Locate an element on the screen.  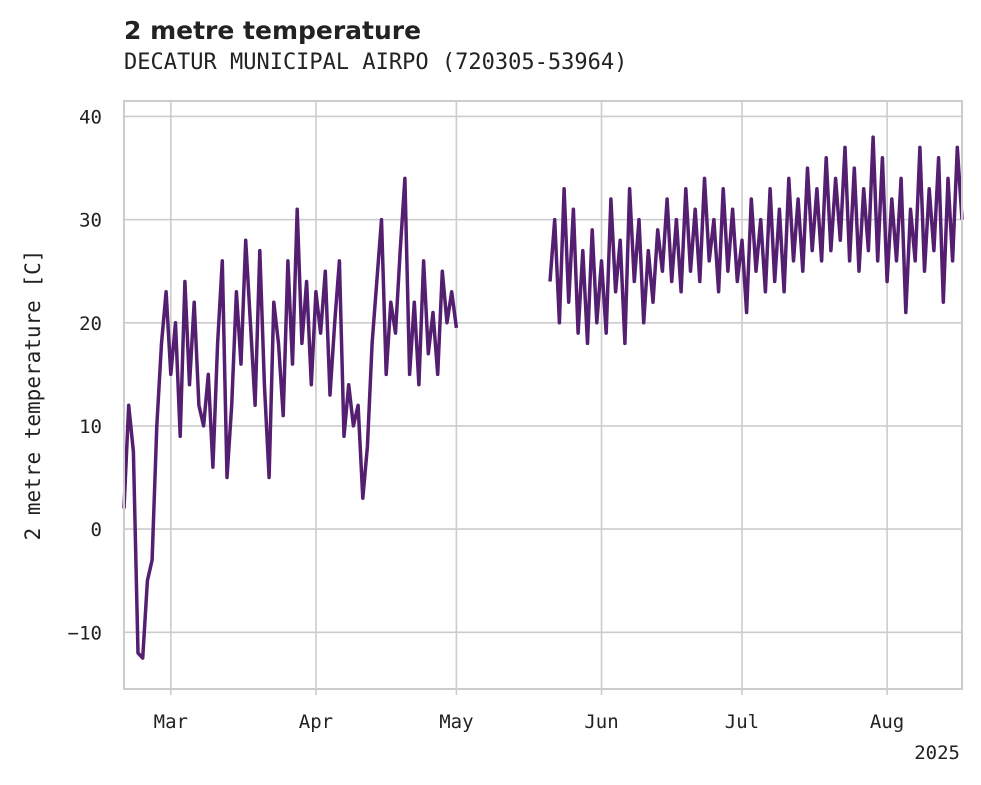
chart-subtitle: DECATUR MUNICIPAL AIRPO (720305-53964) is located at coordinates (376, 62).